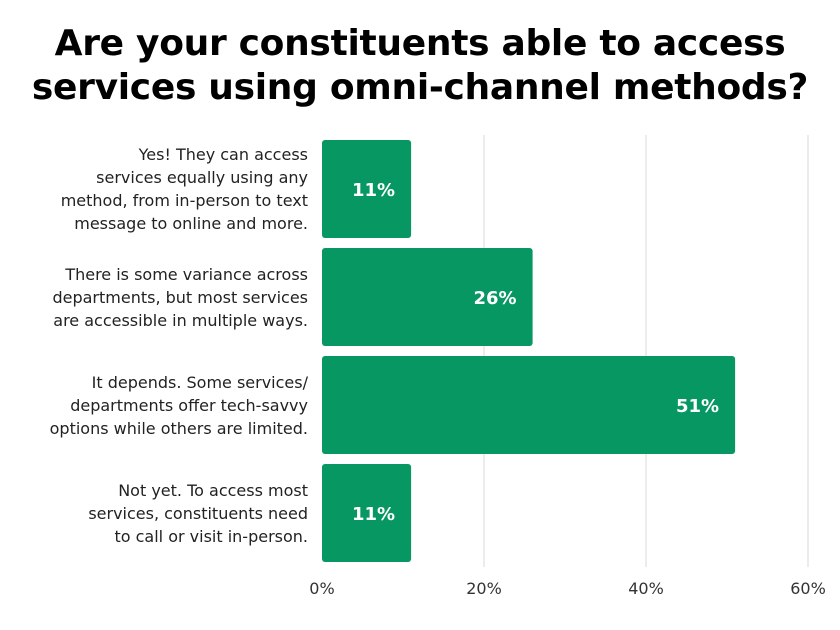 The image size is (840, 630). I want to click on category-label-line: Not yet. To access most, so click(213, 490).